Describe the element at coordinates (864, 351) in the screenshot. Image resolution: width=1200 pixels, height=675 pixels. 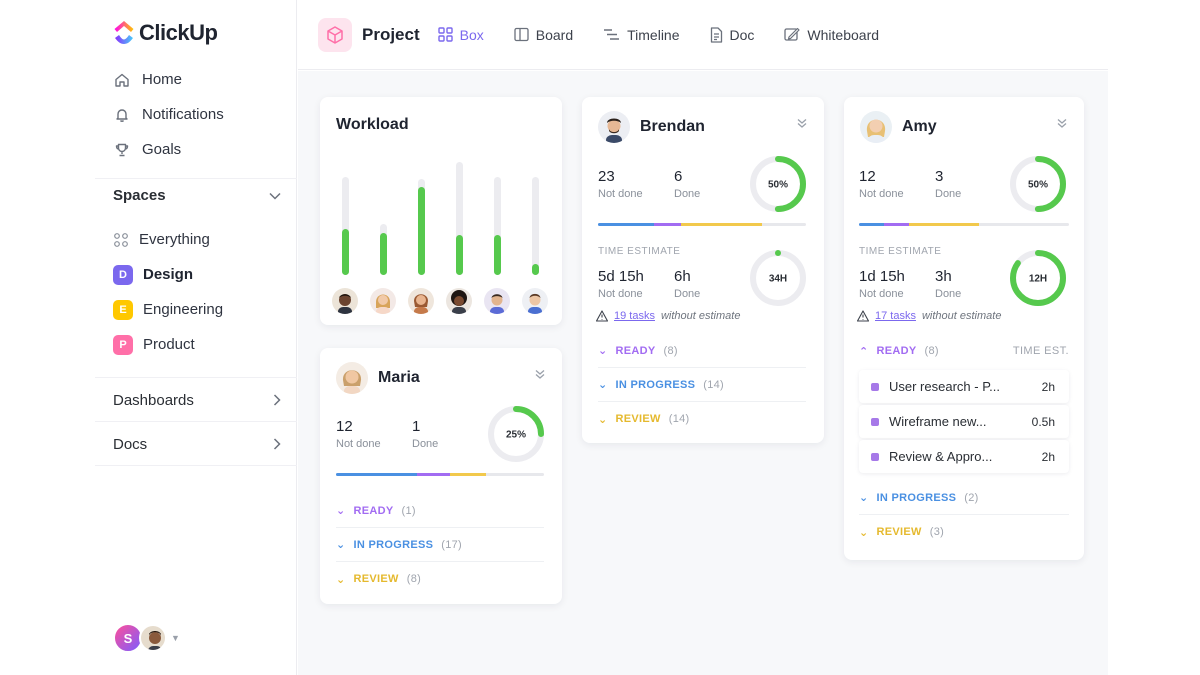
I see `chevron-up-icon: ⌃` at that location.